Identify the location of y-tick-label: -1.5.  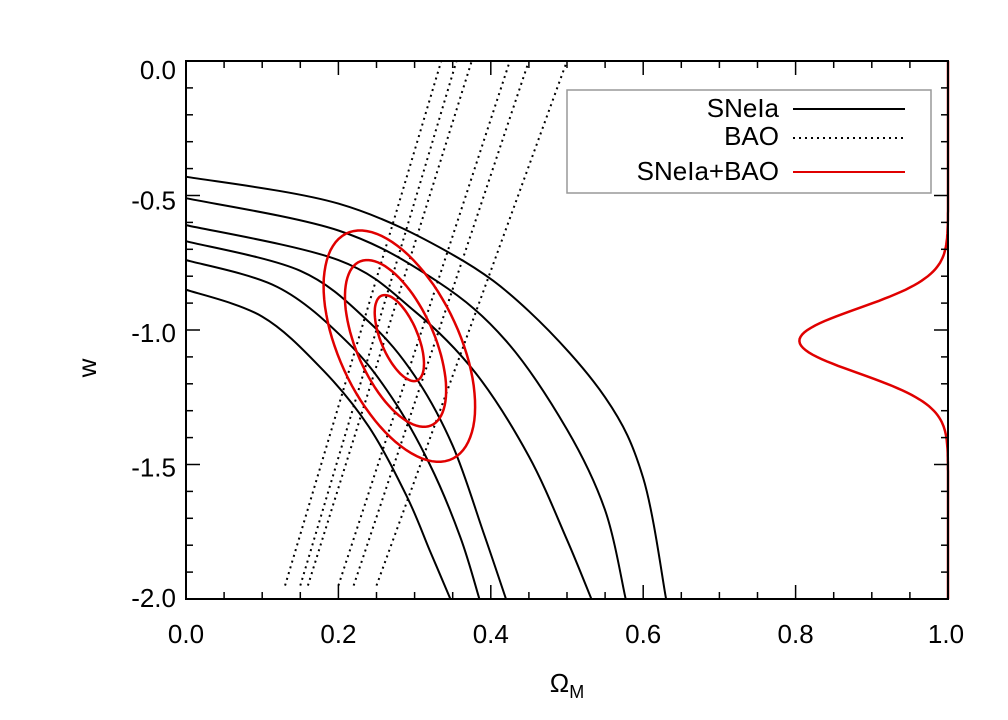
(153, 468).